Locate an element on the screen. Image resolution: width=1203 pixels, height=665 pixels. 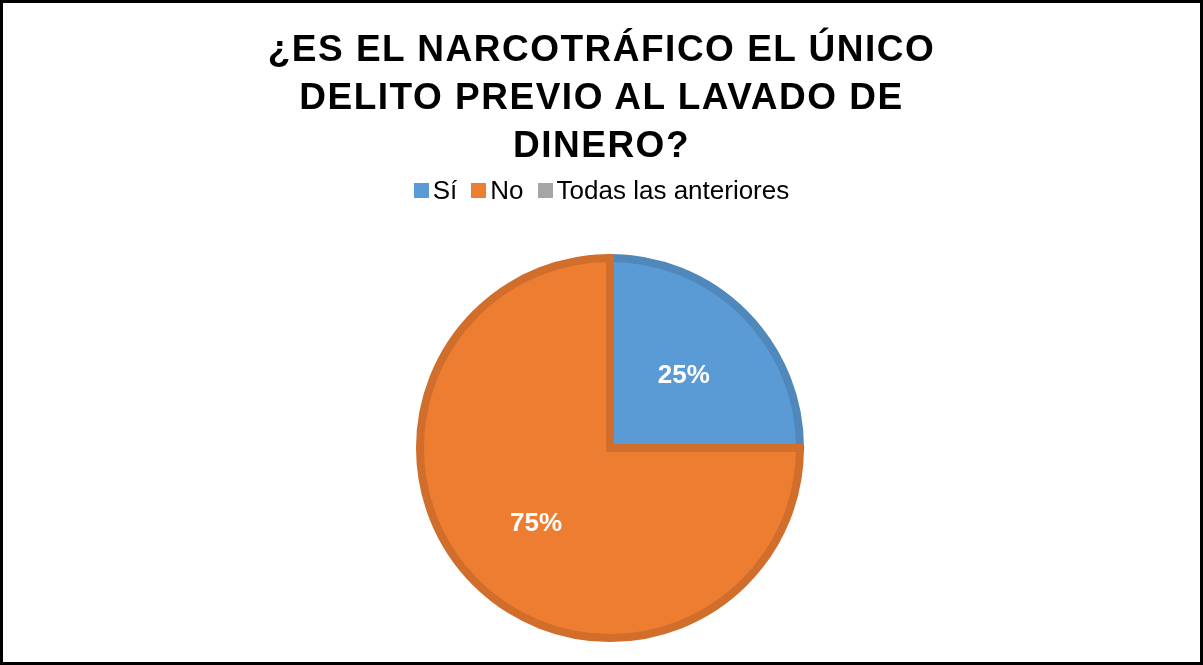
chart-title: ¿ES EL NARCOTRÁFICO EL ÚNICO DELITO PREVIO AL LAVADO DE DINERO? is located at coordinates (601, 96).